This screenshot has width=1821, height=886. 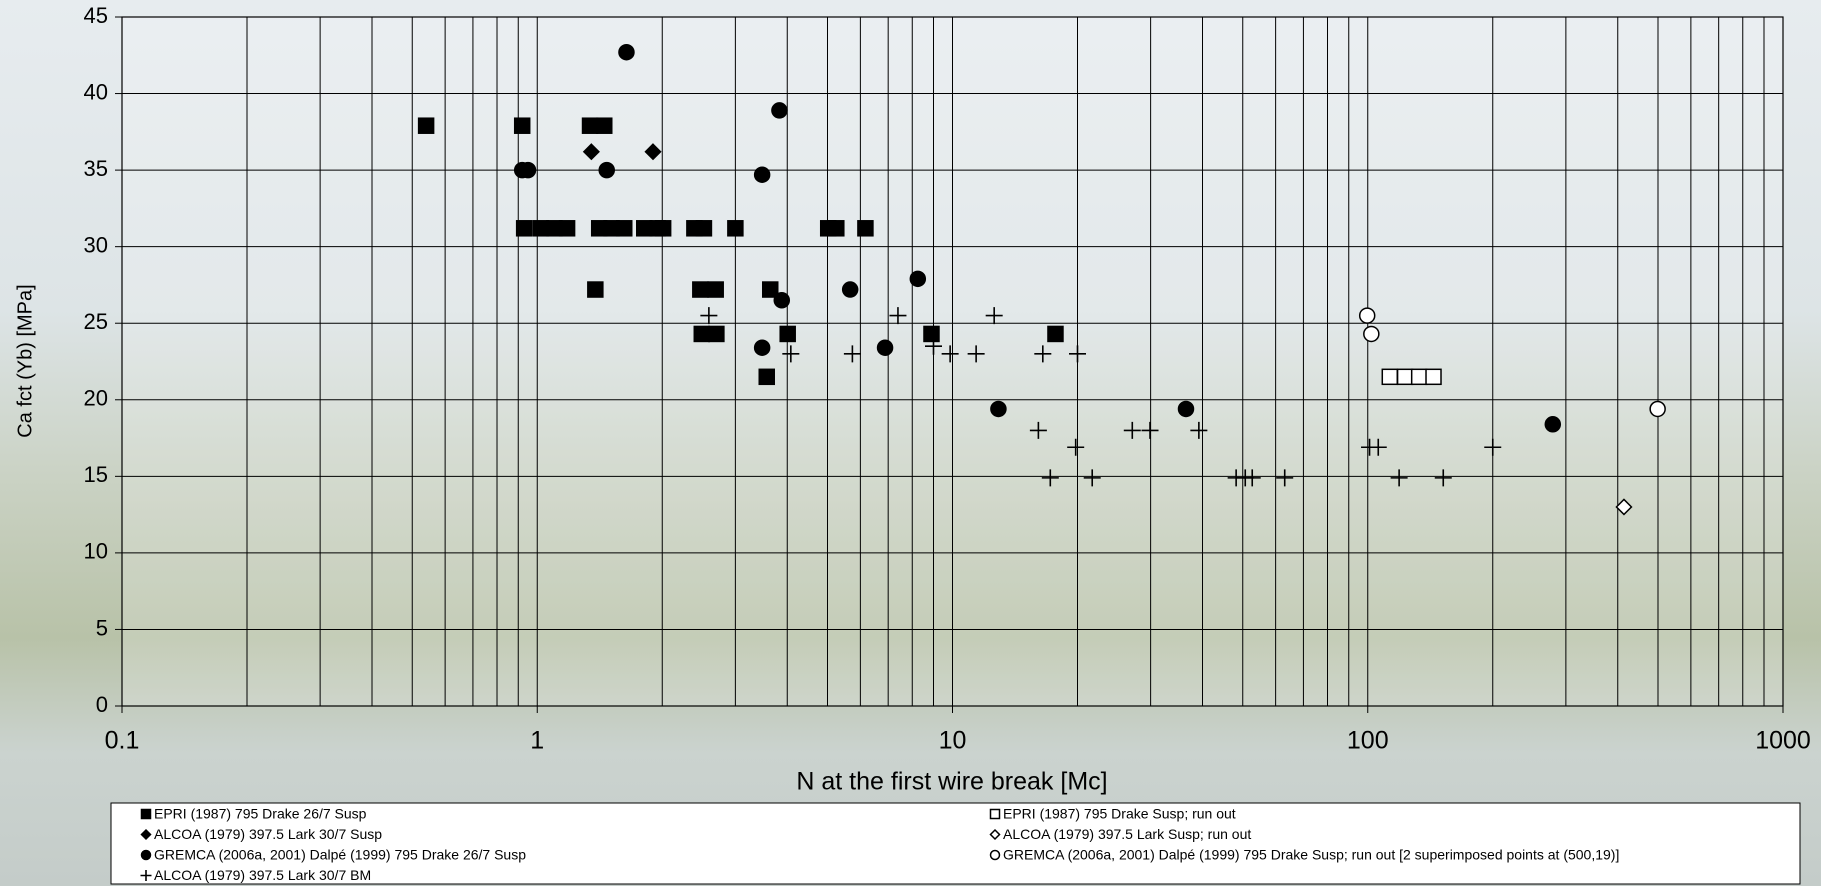 I want to click on y-tick-label: 45, so click(x=96, y=15).